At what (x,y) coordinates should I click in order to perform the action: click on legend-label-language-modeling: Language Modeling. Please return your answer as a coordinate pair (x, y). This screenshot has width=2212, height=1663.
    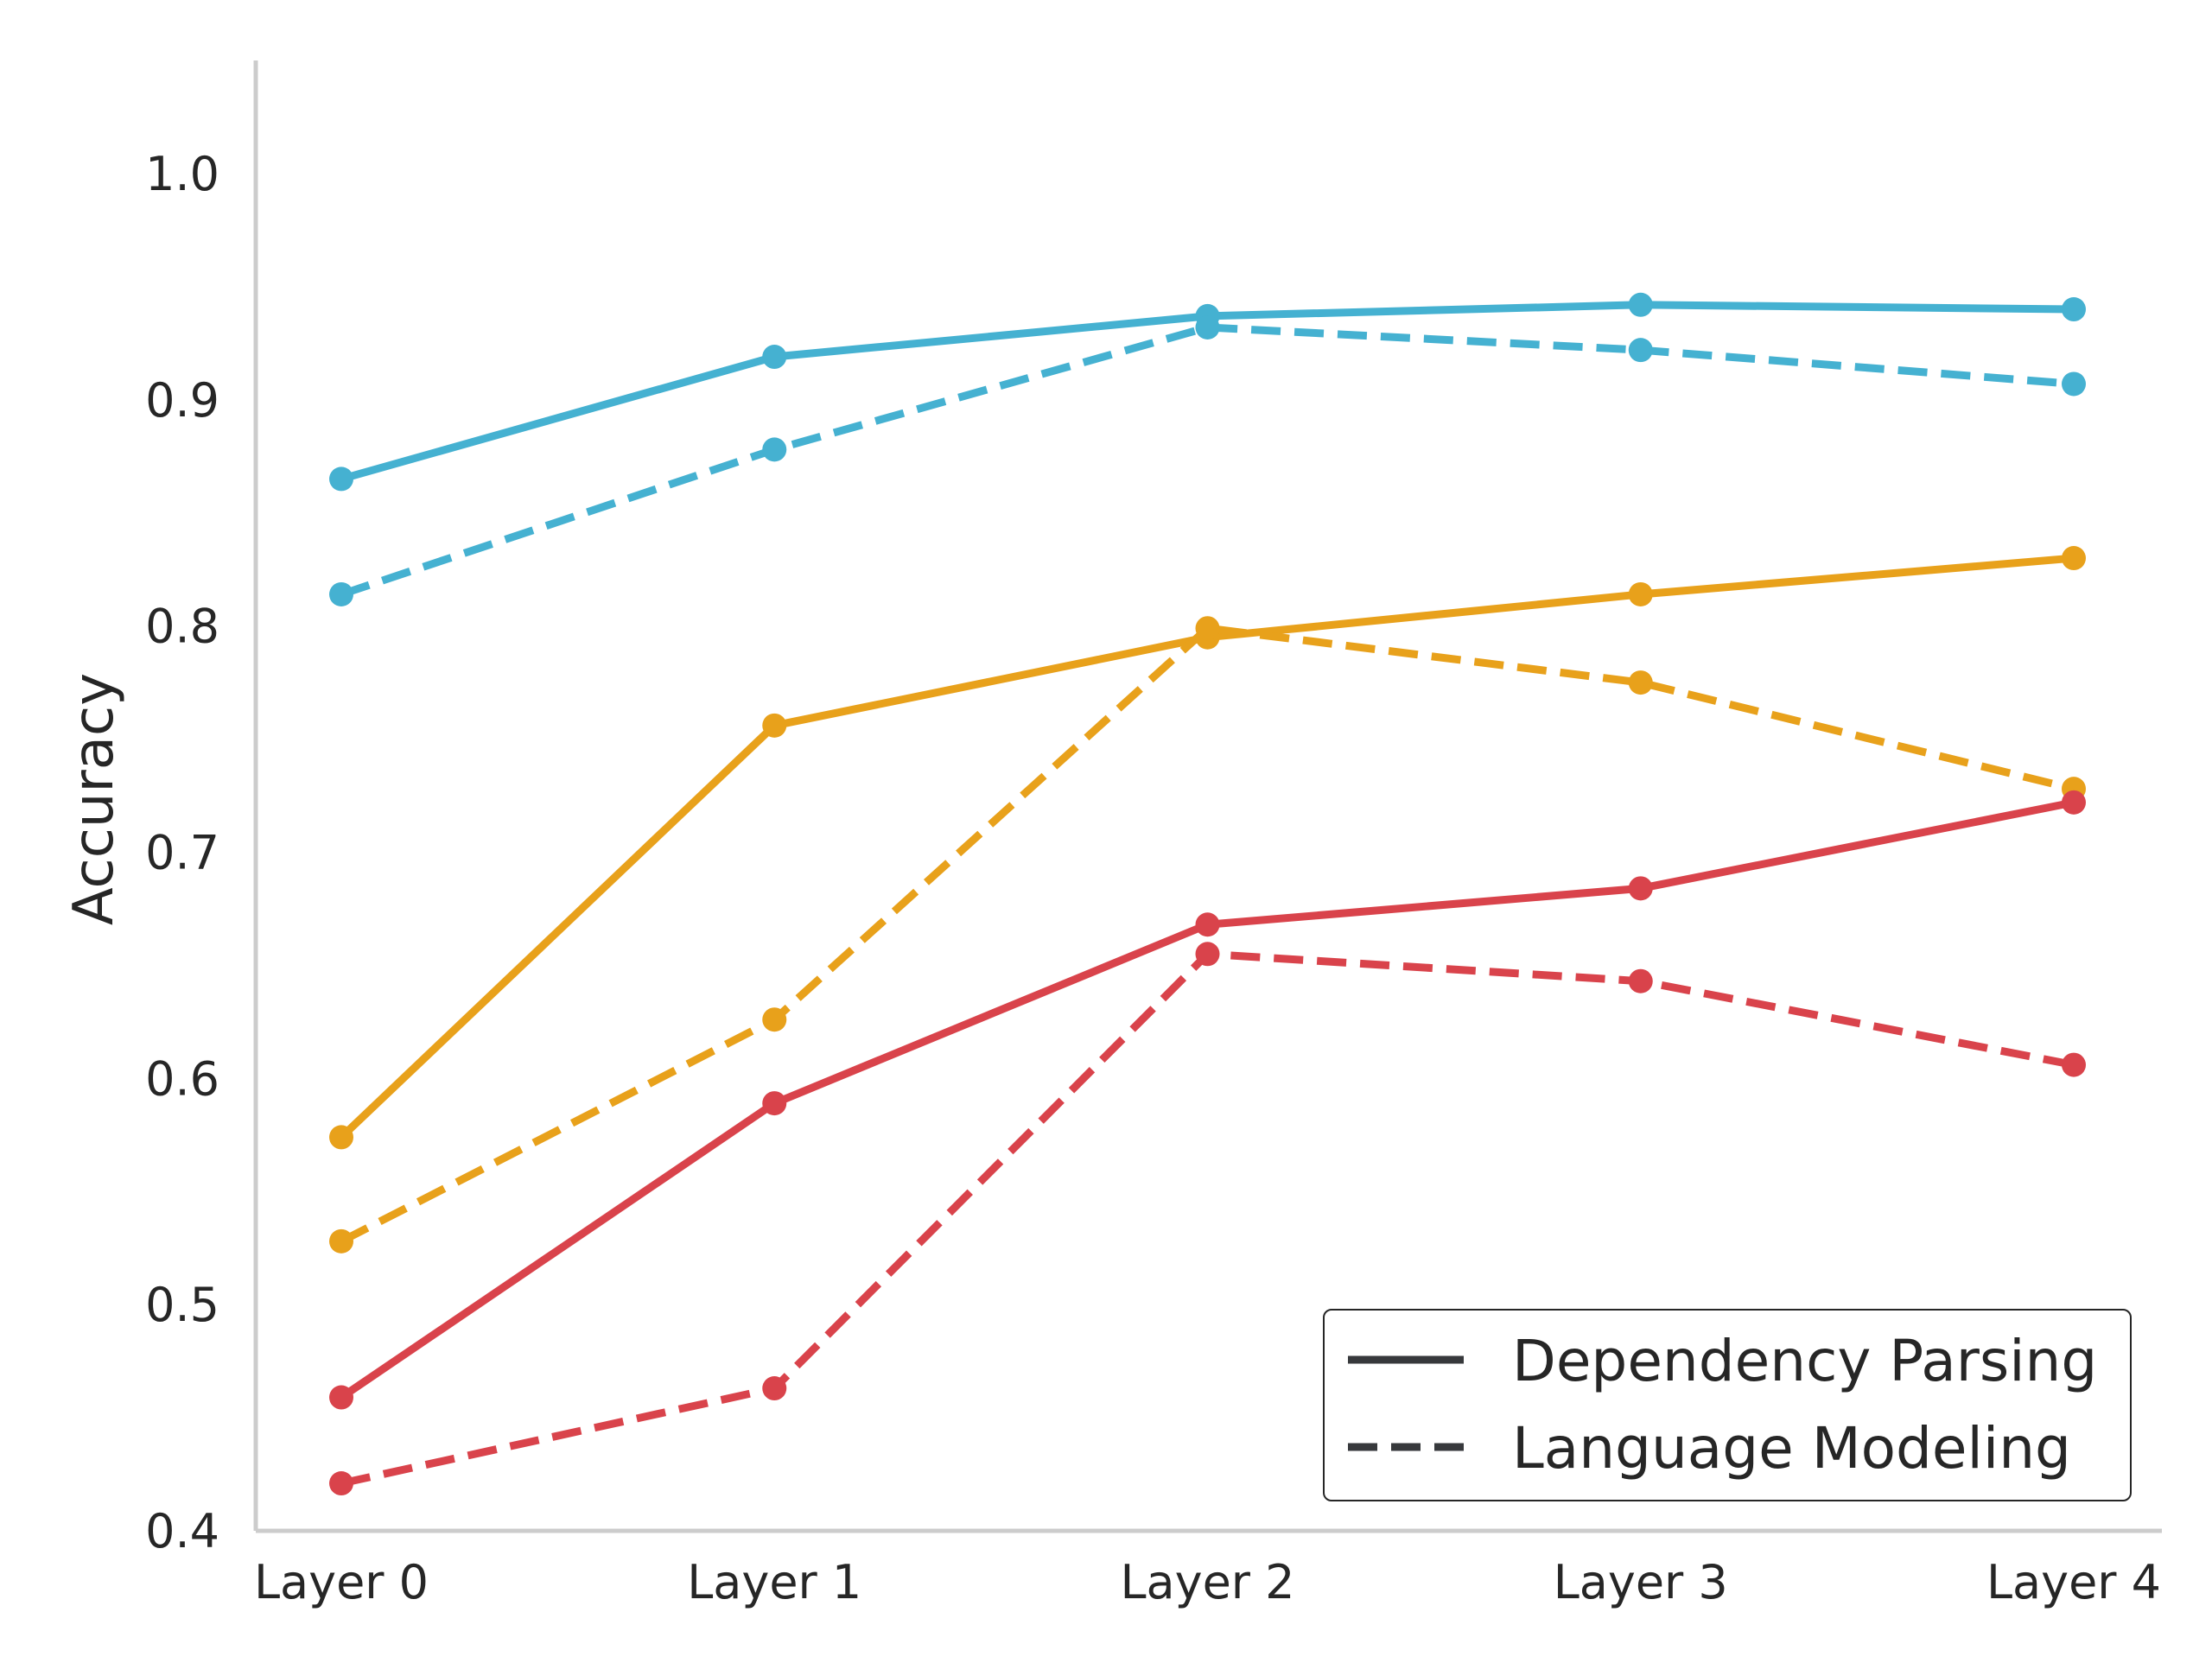
    Looking at the image, I should click on (1792, 1449).